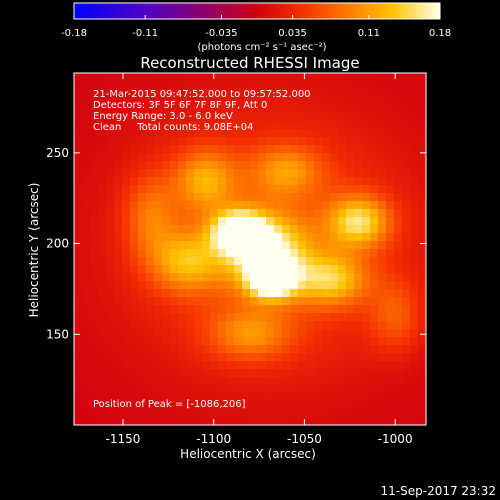 This screenshot has width=500, height=500. I want to click on y-tick-label: 250, so click(57, 153).